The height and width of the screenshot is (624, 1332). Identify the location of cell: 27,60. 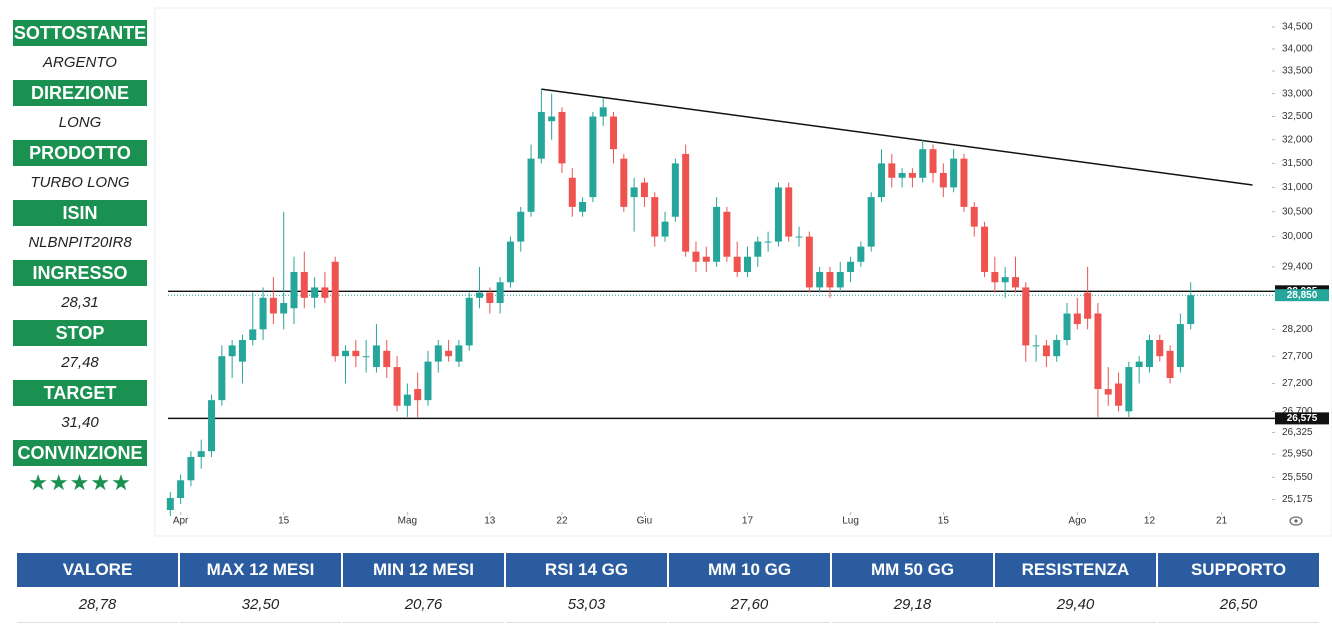
(749, 605).